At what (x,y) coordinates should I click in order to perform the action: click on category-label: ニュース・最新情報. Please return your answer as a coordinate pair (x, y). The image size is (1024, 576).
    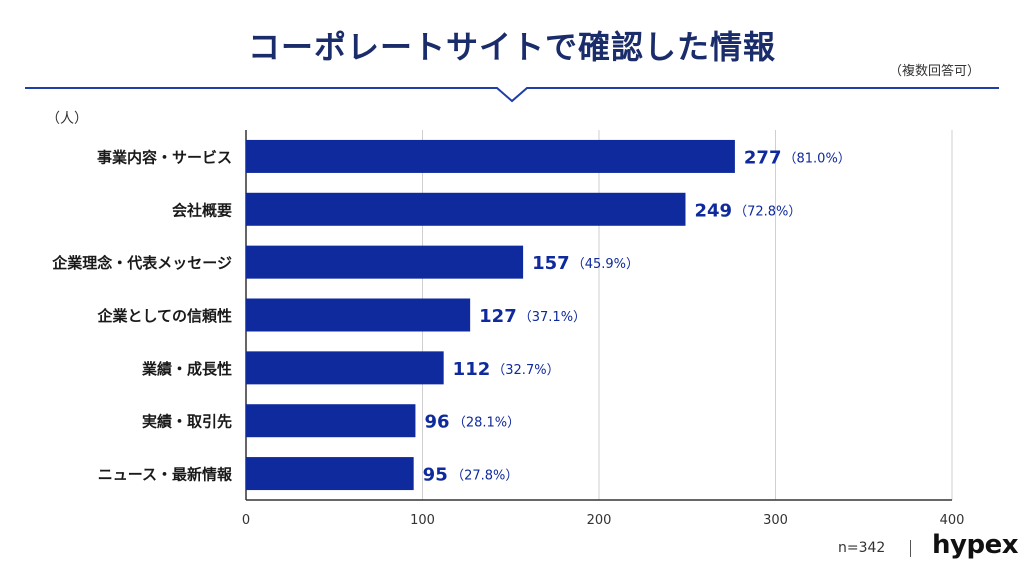
    Looking at the image, I should click on (165, 475).